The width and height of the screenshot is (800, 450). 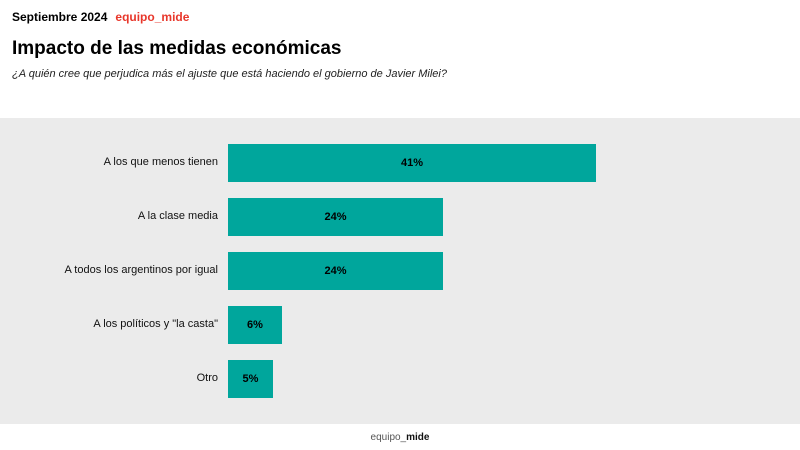 What do you see at coordinates (177, 216) in the screenshot?
I see `category-label: A la clase media` at bounding box center [177, 216].